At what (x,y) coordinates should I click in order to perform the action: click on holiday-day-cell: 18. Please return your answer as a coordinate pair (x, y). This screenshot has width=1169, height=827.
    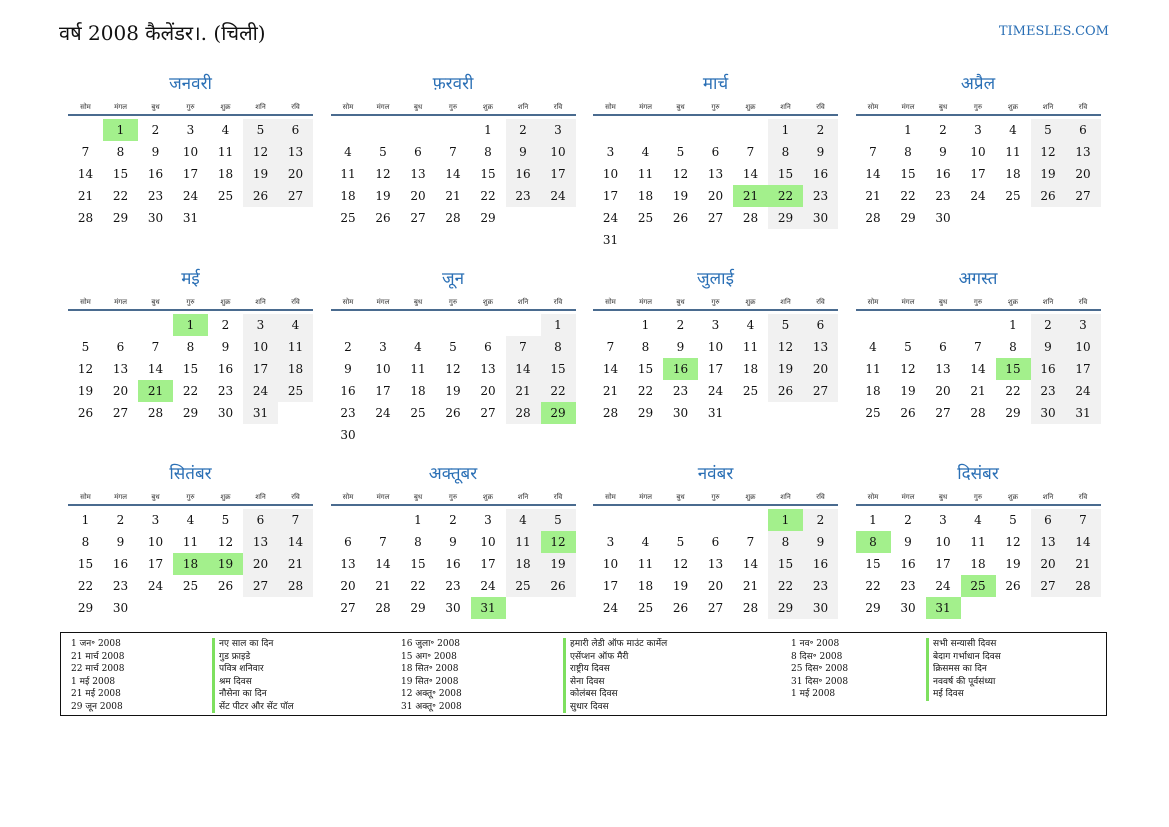
    Looking at the image, I should click on (190, 564).